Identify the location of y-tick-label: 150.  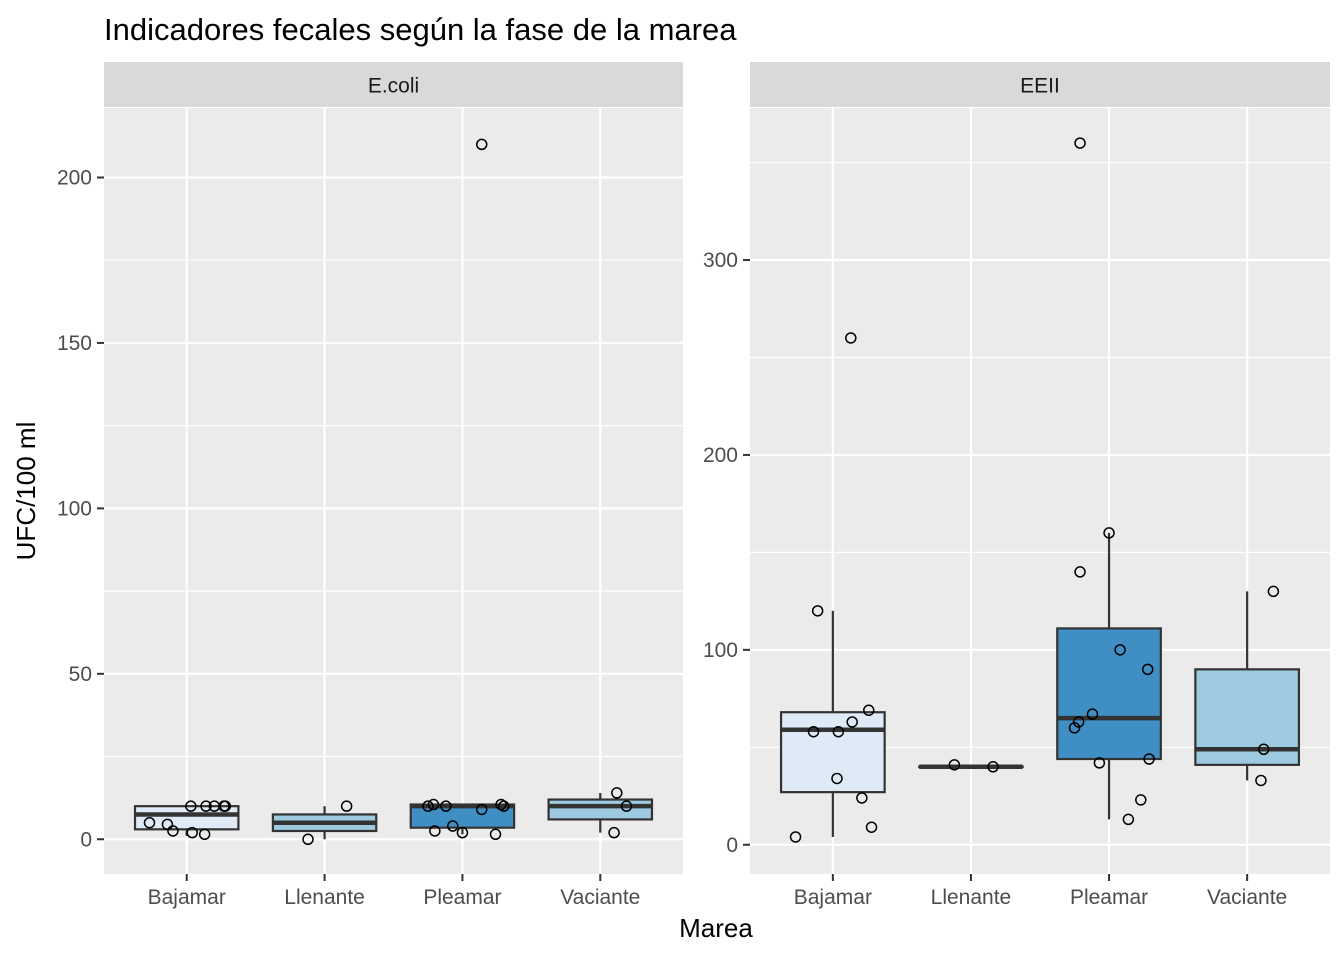
(74, 343).